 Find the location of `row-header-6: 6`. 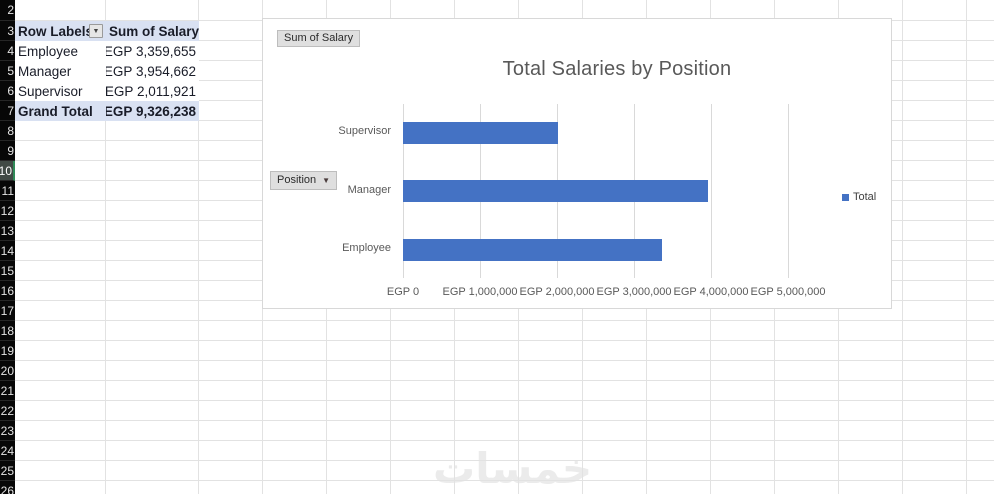

row-header-6: 6 is located at coordinates (7, 91).